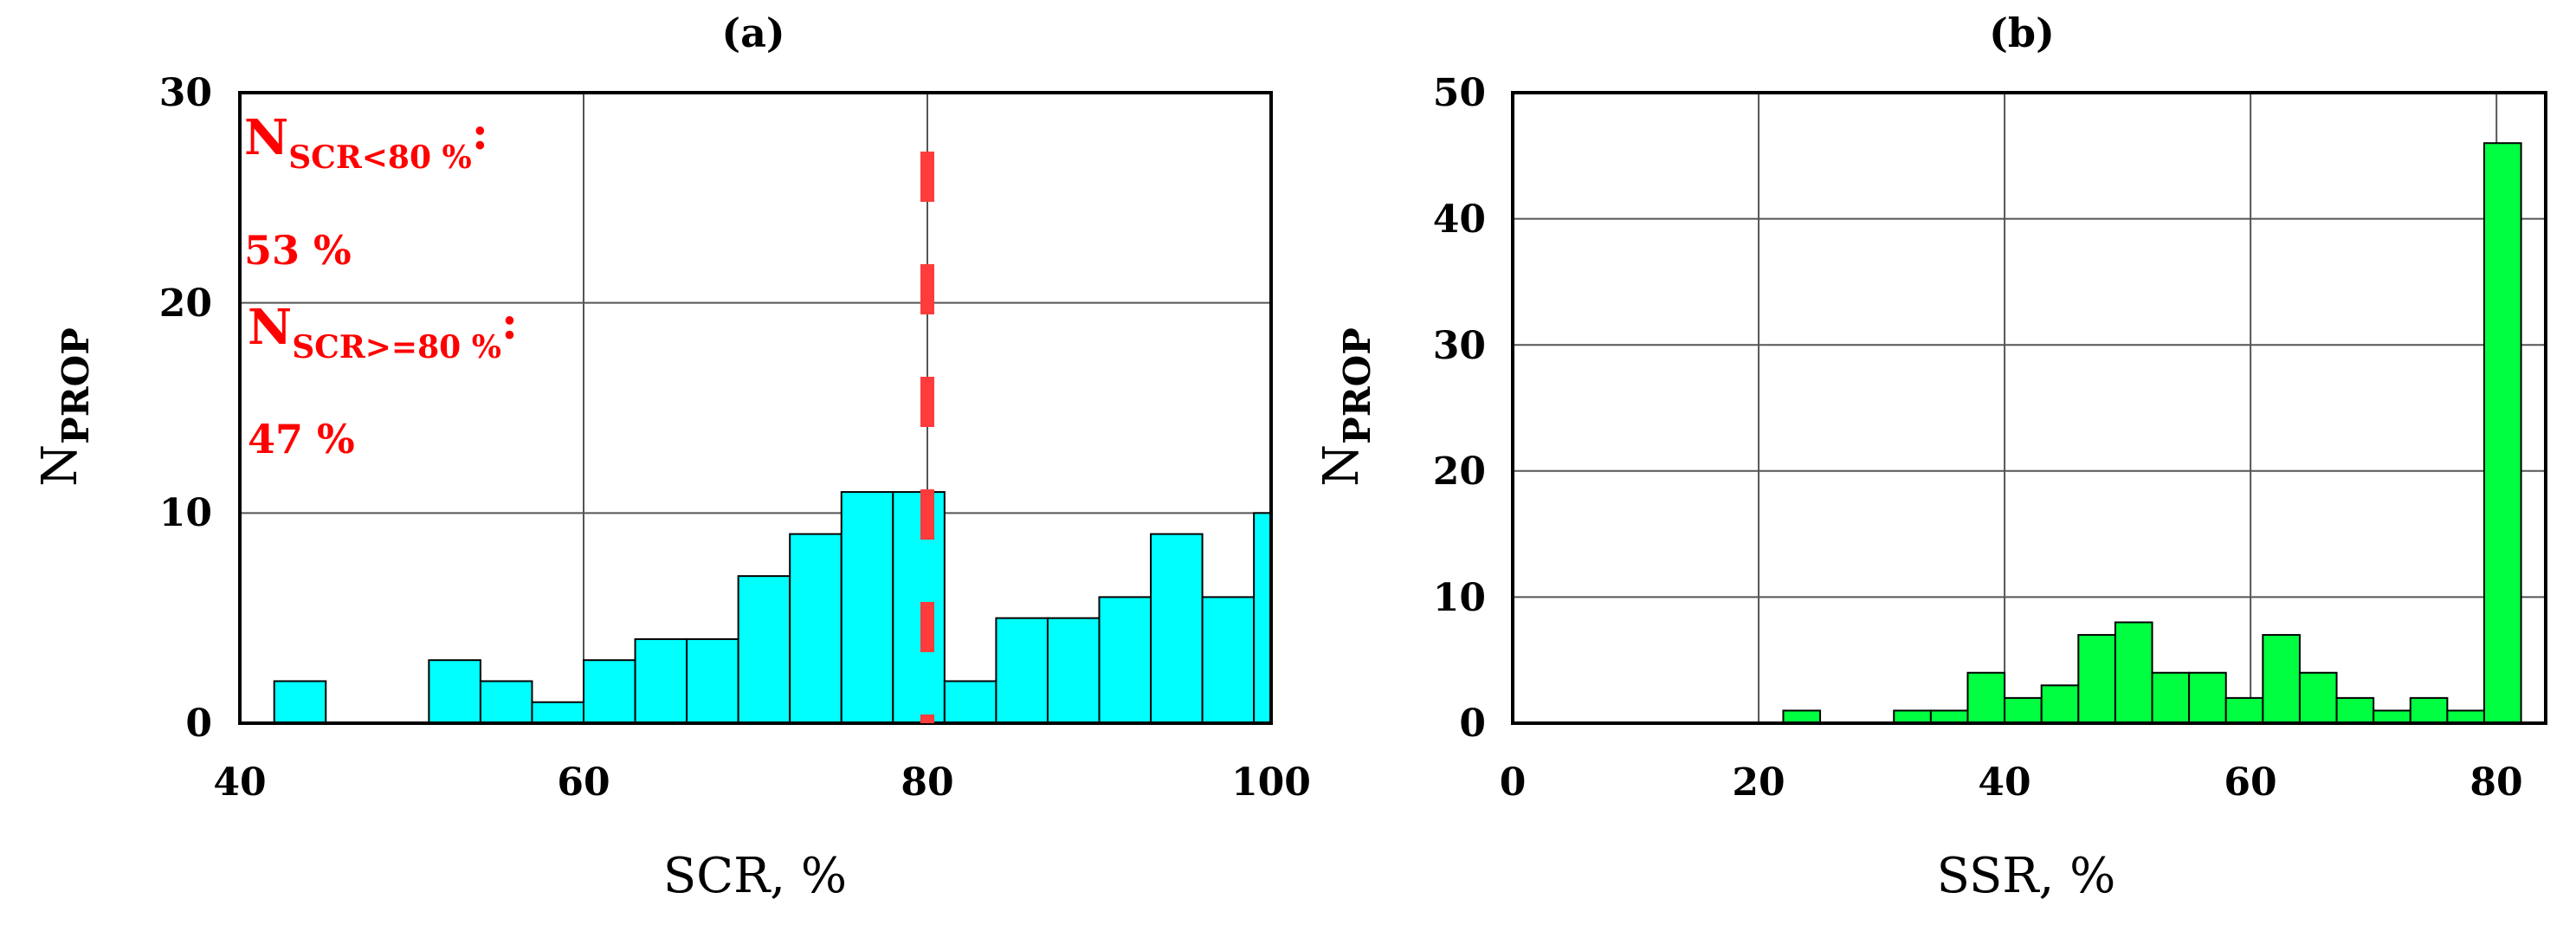 This screenshot has height=925, width=2576. I want to click on panel-b-ytick-label: 0, so click(1472, 724).